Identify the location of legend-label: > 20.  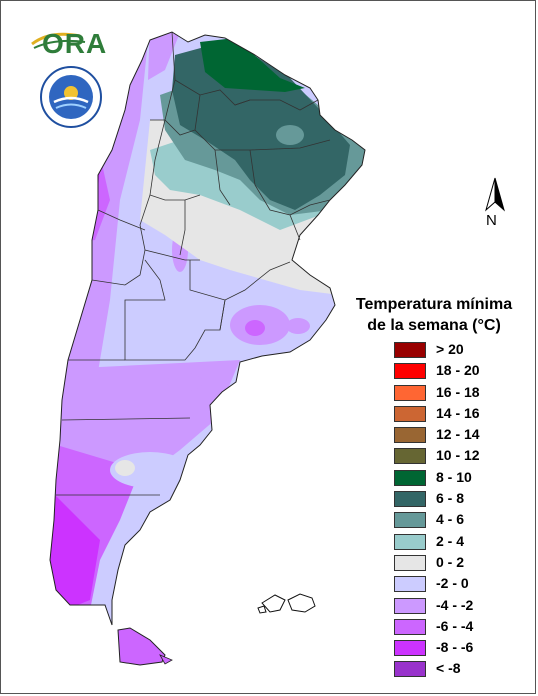
(450, 349).